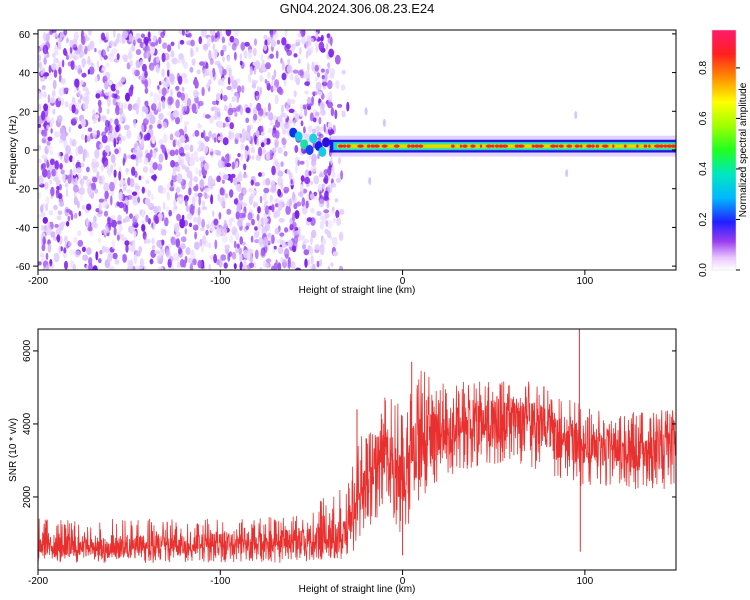 The width and height of the screenshot is (750, 600). Describe the element at coordinates (220, 581) in the screenshot. I see `snr-x-tick-label: -100` at that location.